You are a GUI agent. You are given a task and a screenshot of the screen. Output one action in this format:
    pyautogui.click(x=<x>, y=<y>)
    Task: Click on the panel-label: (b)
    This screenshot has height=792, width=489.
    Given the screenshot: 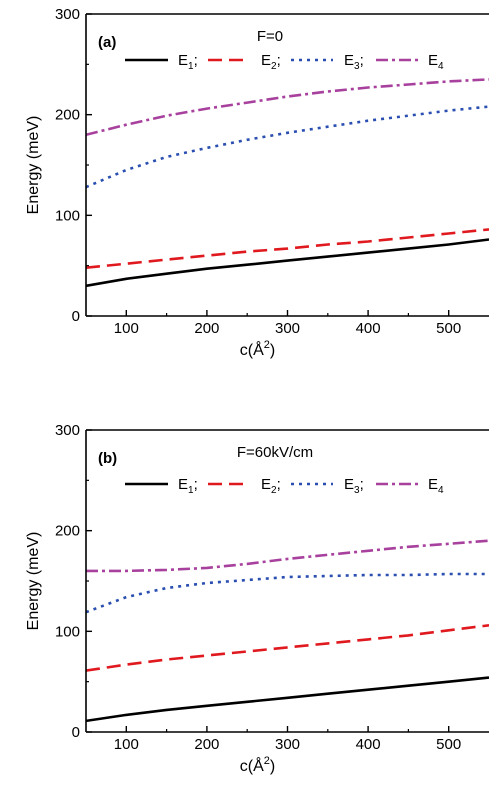 What is the action you would take?
    pyautogui.click(x=107, y=458)
    